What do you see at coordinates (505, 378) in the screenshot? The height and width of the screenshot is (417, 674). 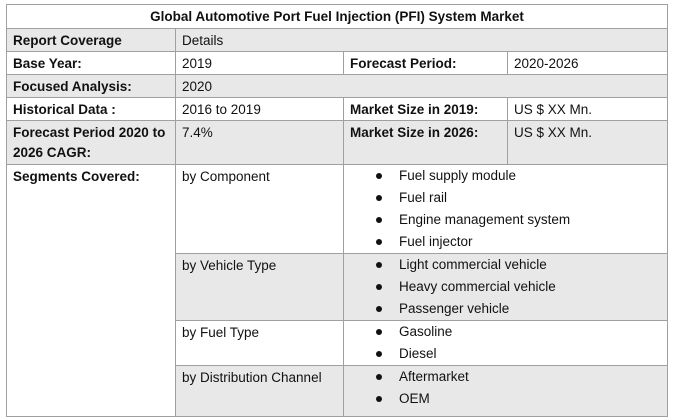 I see `list-item: Aftermarket` at bounding box center [505, 378].